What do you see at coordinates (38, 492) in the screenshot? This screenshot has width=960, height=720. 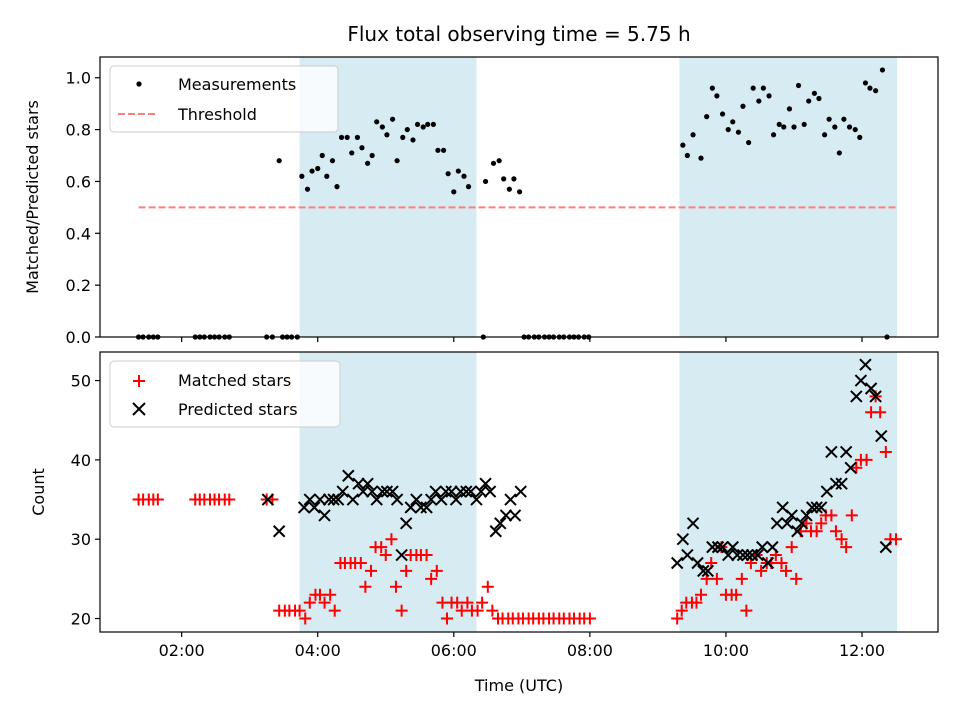 I see `bottom-y-axis-label: Count` at bounding box center [38, 492].